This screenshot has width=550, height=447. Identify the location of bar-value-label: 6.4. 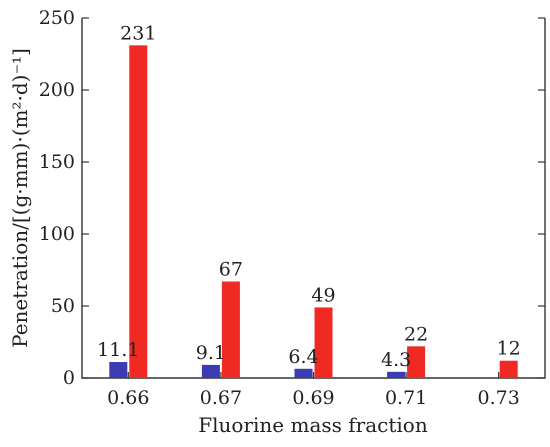
(303, 357).